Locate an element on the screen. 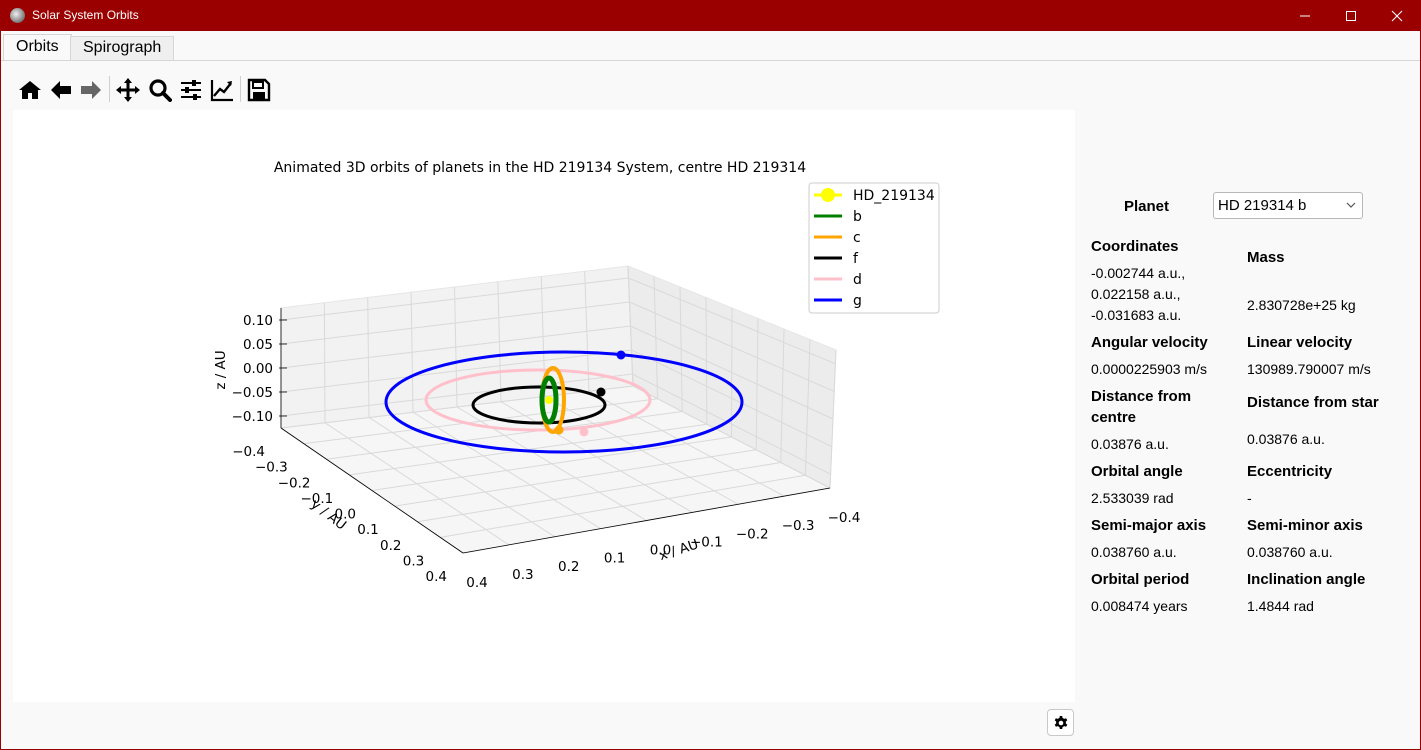 The image size is (1421, 750). forward-icon is located at coordinates (91, 90).